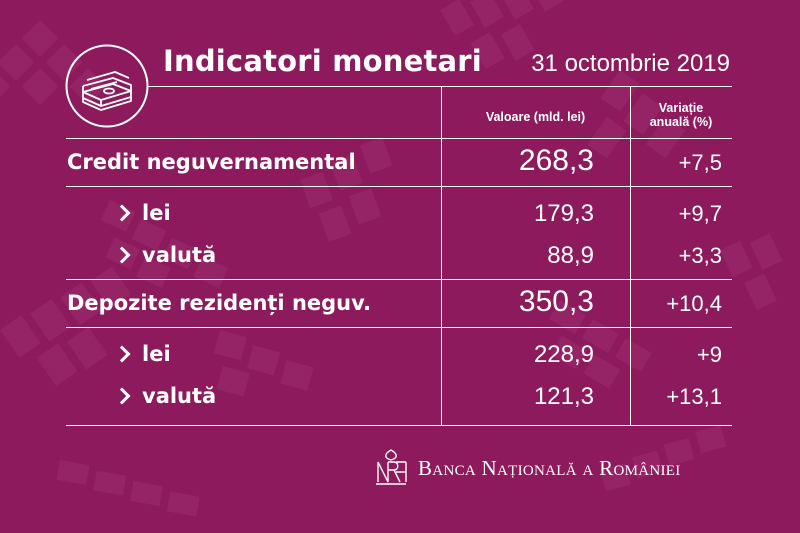 The width and height of the screenshot is (800, 533). What do you see at coordinates (681, 108) in the screenshot?
I see `change-header-line1: Variație` at bounding box center [681, 108].